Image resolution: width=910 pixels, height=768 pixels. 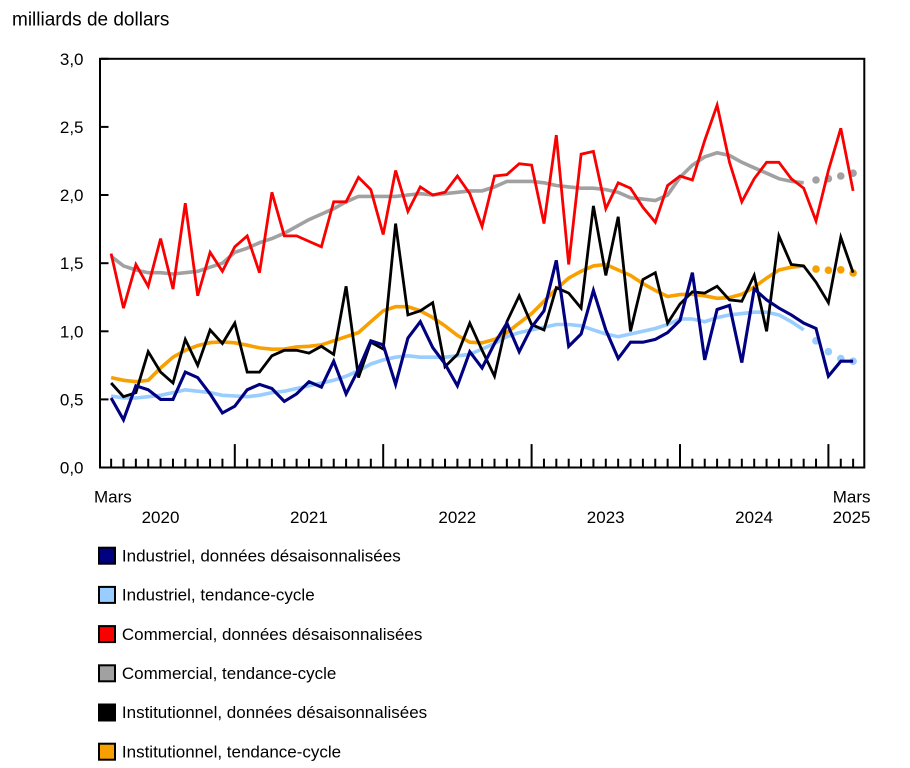 What do you see at coordinates (72, 468) in the screenshot?
I see `svg-text: 0,0` at bounding box center [72, 468].